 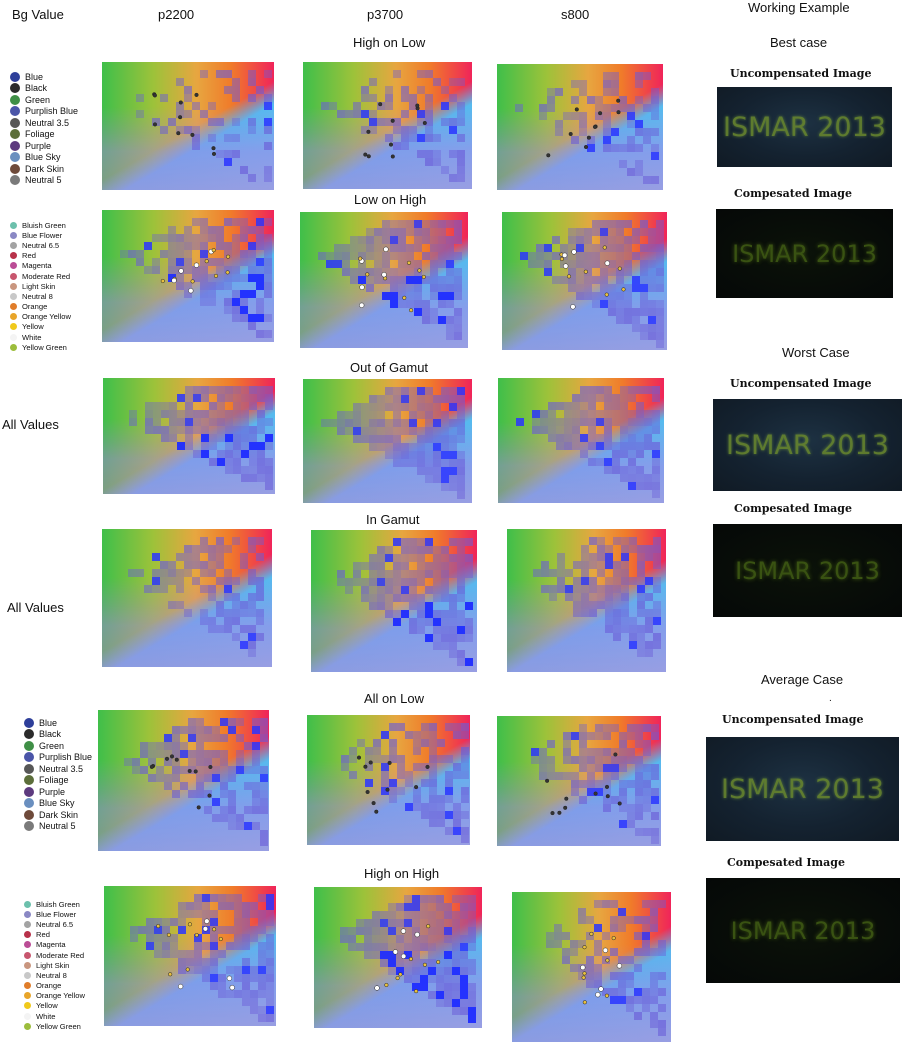 I want to click on gamut-cells, so click(x=592, y=284).